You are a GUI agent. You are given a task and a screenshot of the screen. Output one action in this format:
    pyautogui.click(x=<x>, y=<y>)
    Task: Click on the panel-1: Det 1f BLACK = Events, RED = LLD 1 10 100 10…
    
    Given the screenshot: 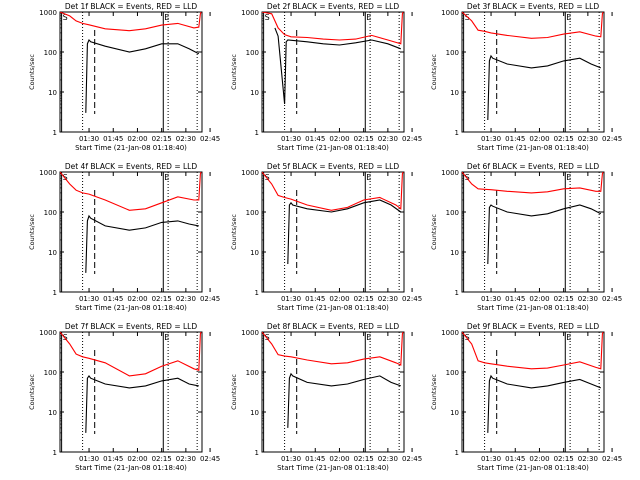 What is the action you would take?
    pyautogui.click(x=124, y=77)
    